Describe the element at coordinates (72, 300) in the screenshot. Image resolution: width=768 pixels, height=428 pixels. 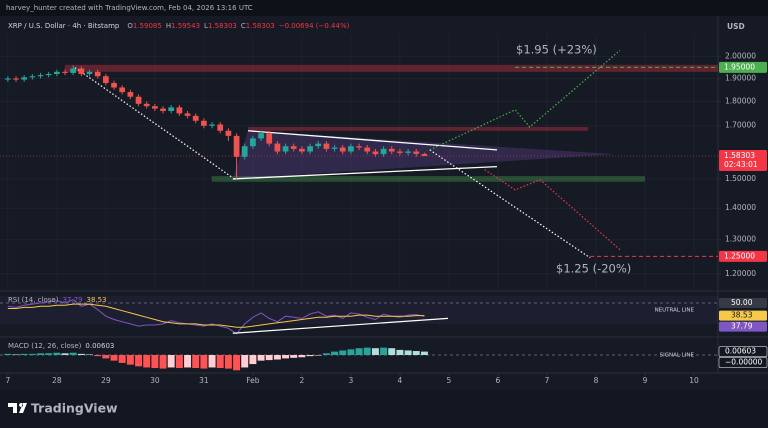
I see `rsi-value: 37.79` at that location.